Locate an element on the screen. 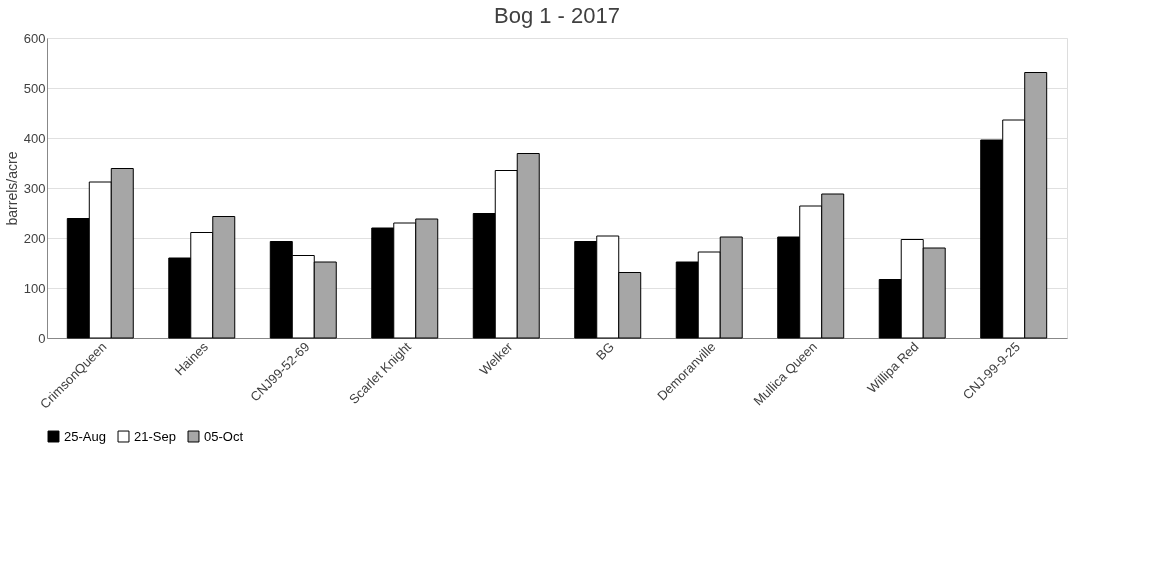  y-tick-label: 0 is located at coordinates (42, 338).